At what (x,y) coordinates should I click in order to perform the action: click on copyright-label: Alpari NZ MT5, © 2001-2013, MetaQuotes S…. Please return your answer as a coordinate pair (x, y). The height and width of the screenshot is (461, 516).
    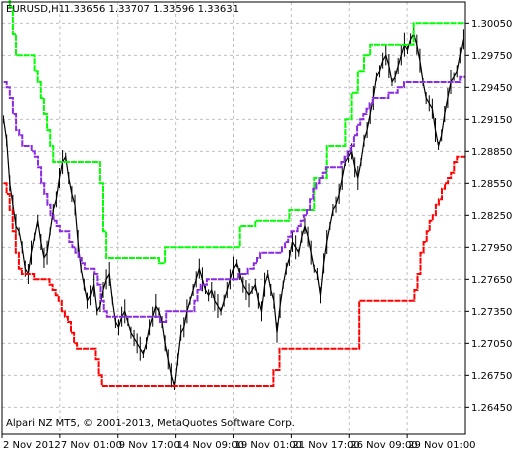
    Looking at the image, I should click on (150, 423).